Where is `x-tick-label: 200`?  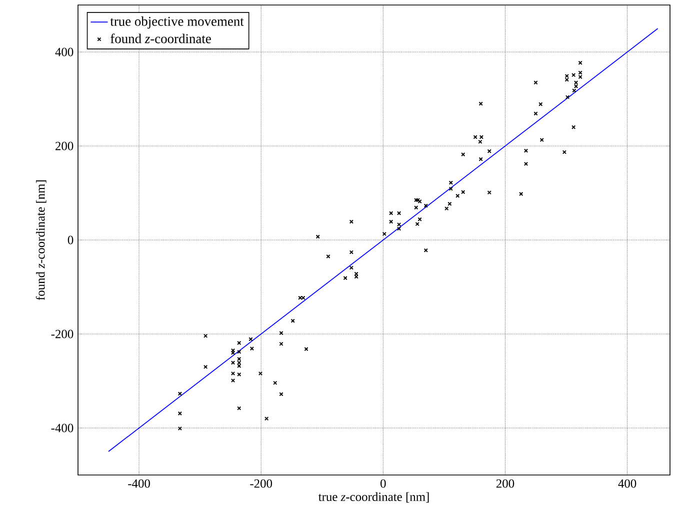
x-tick-label: 200 is located at coordinates (505, 483).